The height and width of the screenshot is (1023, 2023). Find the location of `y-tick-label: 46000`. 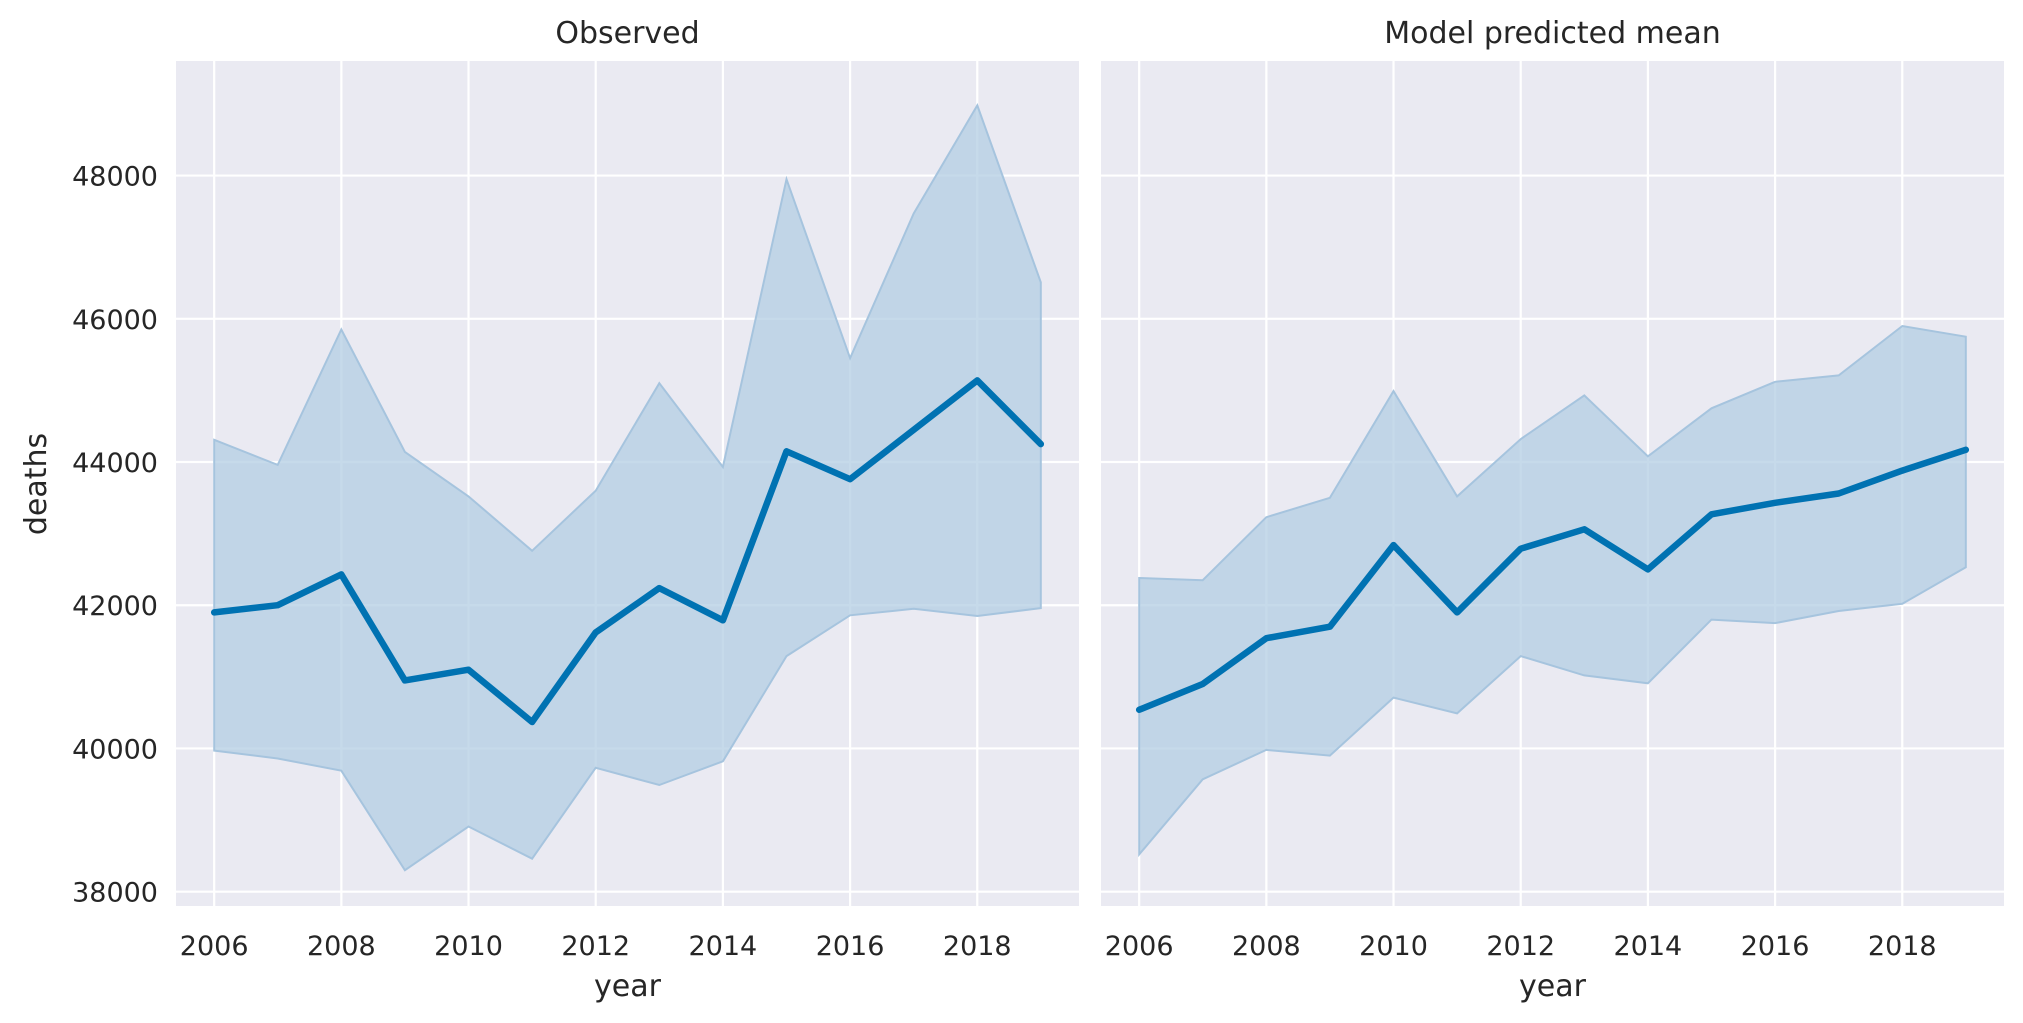

y-tick-label: 46000 is located at coordinates (115, 320).